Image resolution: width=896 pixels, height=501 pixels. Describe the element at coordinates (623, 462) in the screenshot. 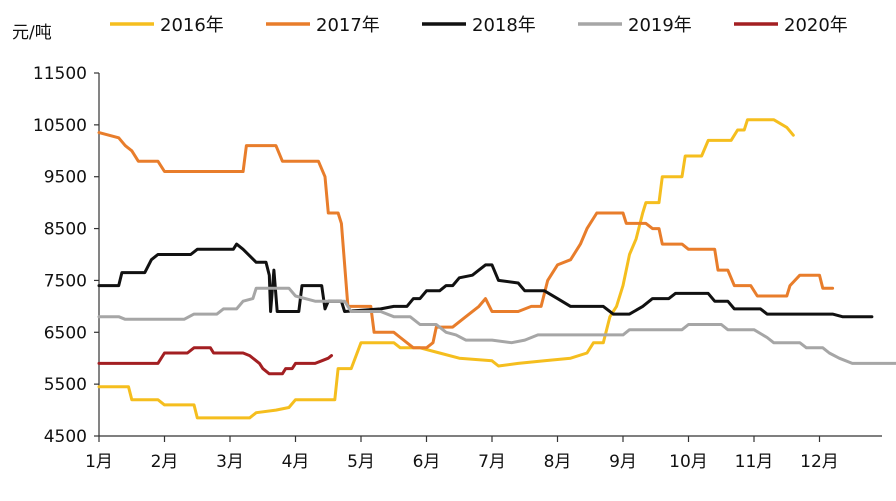

I see `x-tick-label: 9月` at that location.